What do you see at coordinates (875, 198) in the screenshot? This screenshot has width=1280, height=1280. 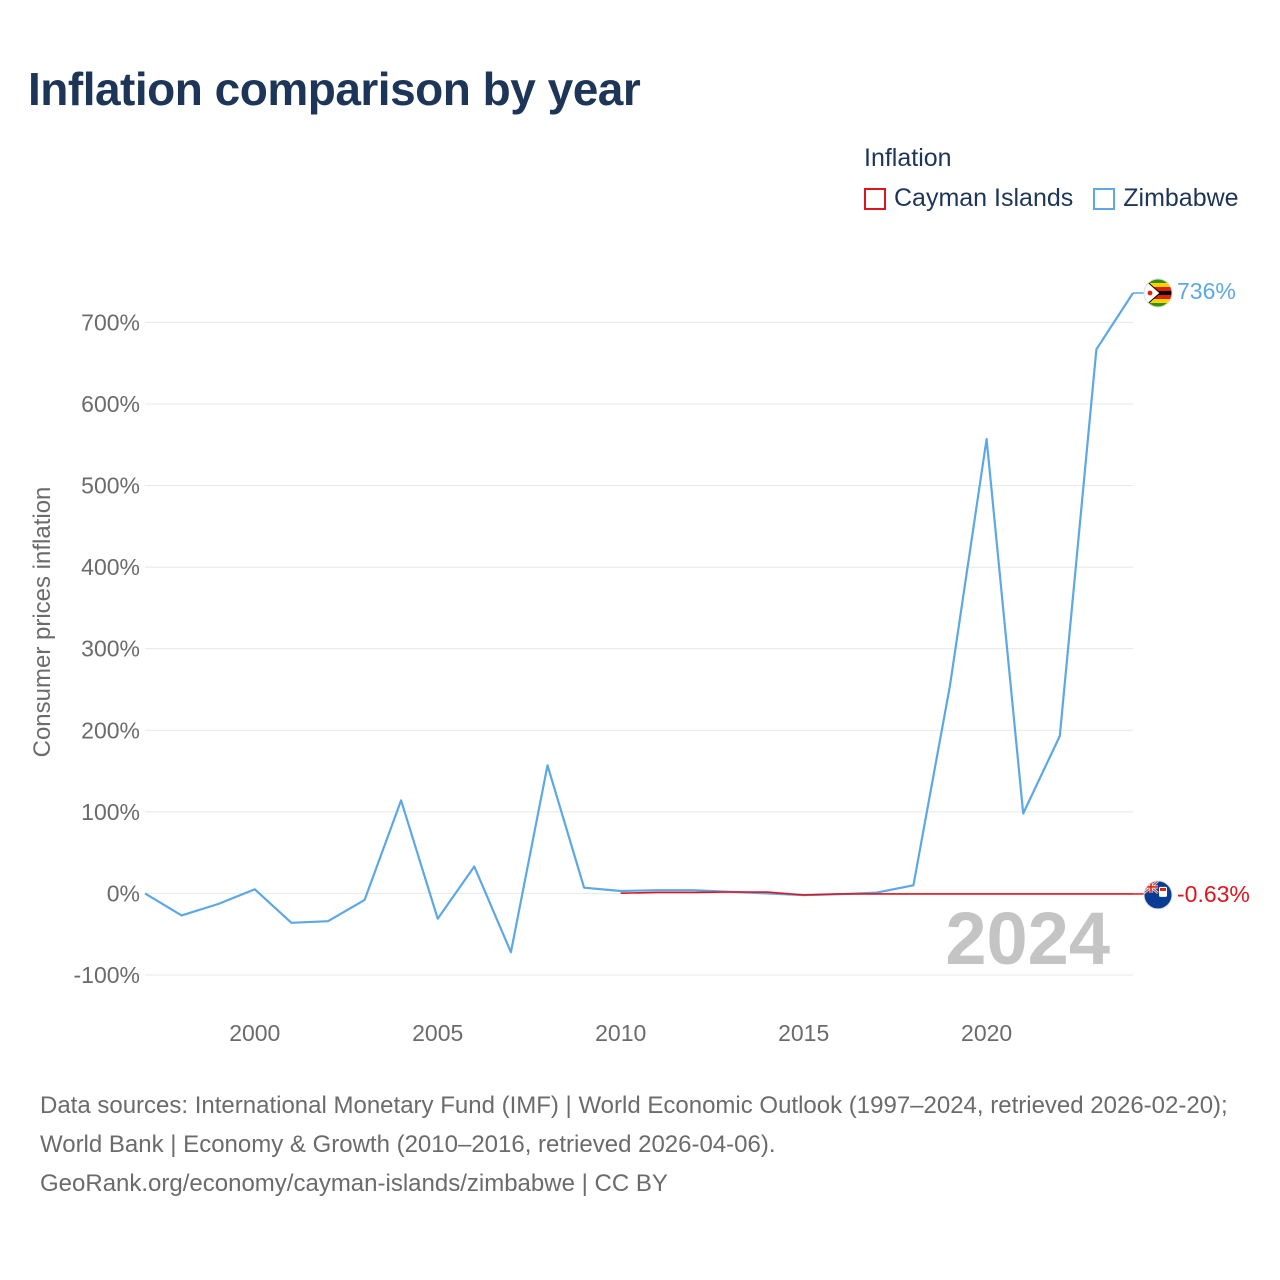 I see `legend-swatch-cayman-islands` at bounding box center [875, 198].